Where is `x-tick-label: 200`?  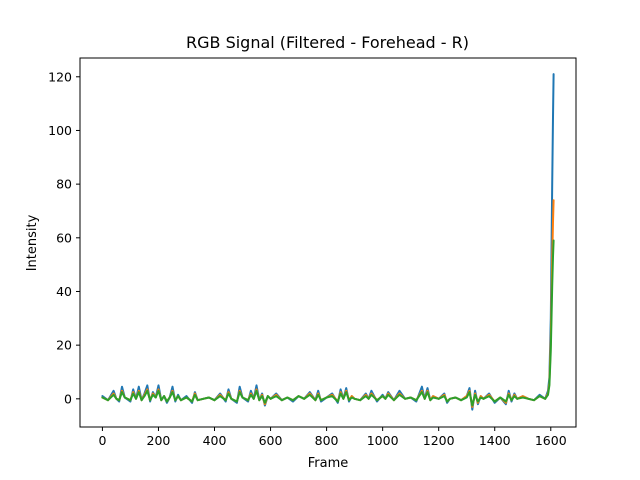
x-tick-label: 200 is located at coordinates (159, 440).